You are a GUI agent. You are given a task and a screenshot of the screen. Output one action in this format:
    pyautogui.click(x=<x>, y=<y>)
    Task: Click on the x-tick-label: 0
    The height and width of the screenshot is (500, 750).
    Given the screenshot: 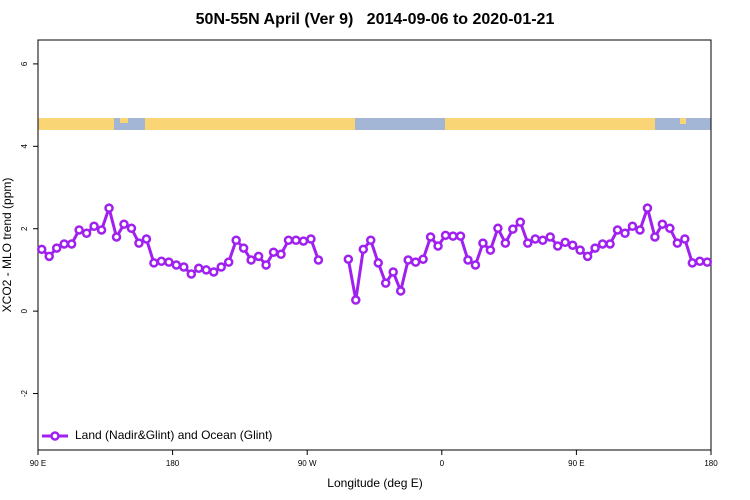 What is the action you would take?
    pyautogui.click(x=442, y=463)
    